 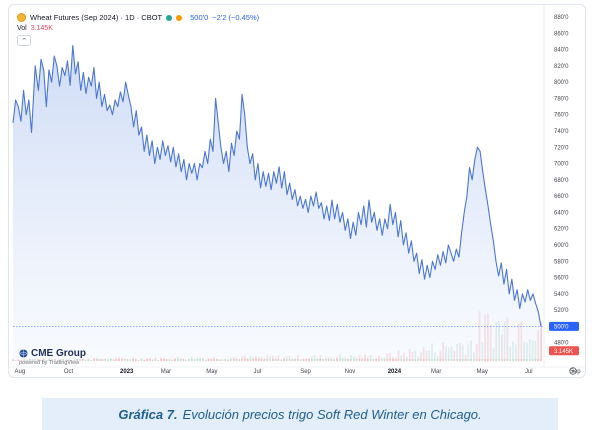 What do you see at coordinates (561, 132) in the screenshot?
I see `y-tick-label: 740'0` at bounding box center [561, 132].